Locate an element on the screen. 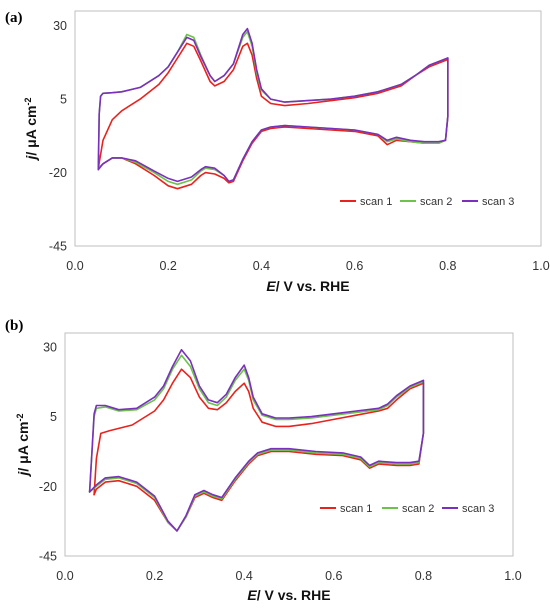 The height and width of the screenshot is (608, 550). series-line-scan-3-anodic is located at coordinates (256, 420).